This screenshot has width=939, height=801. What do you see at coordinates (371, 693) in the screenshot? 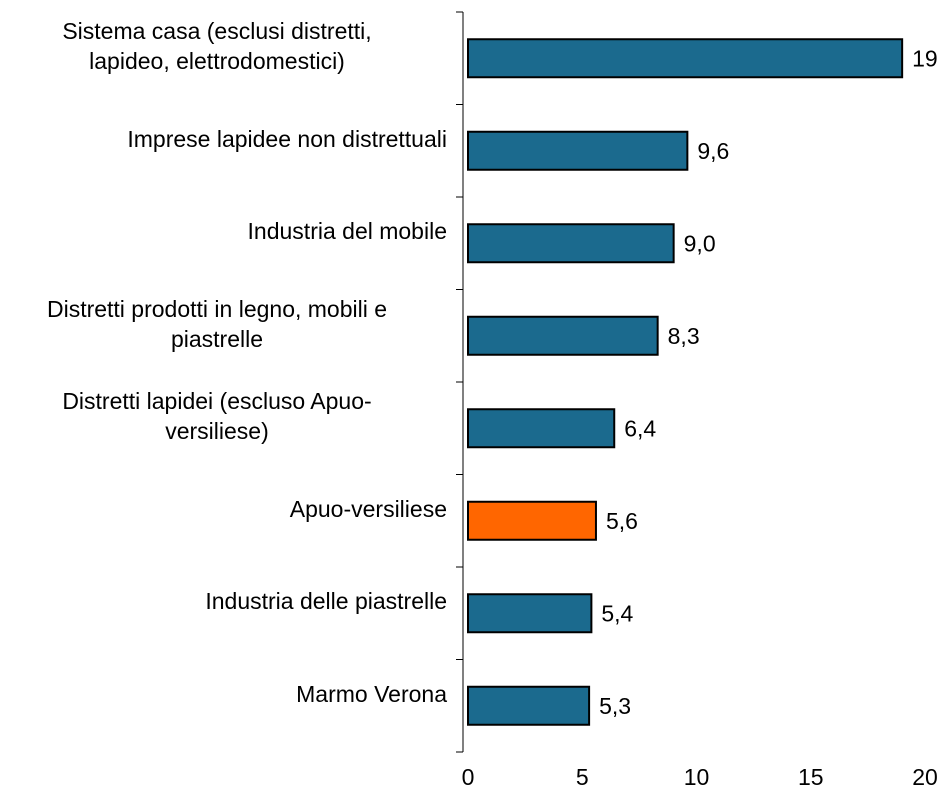
I see `y-tick-label: Marmo Verona` at bounding box center [371, 693].